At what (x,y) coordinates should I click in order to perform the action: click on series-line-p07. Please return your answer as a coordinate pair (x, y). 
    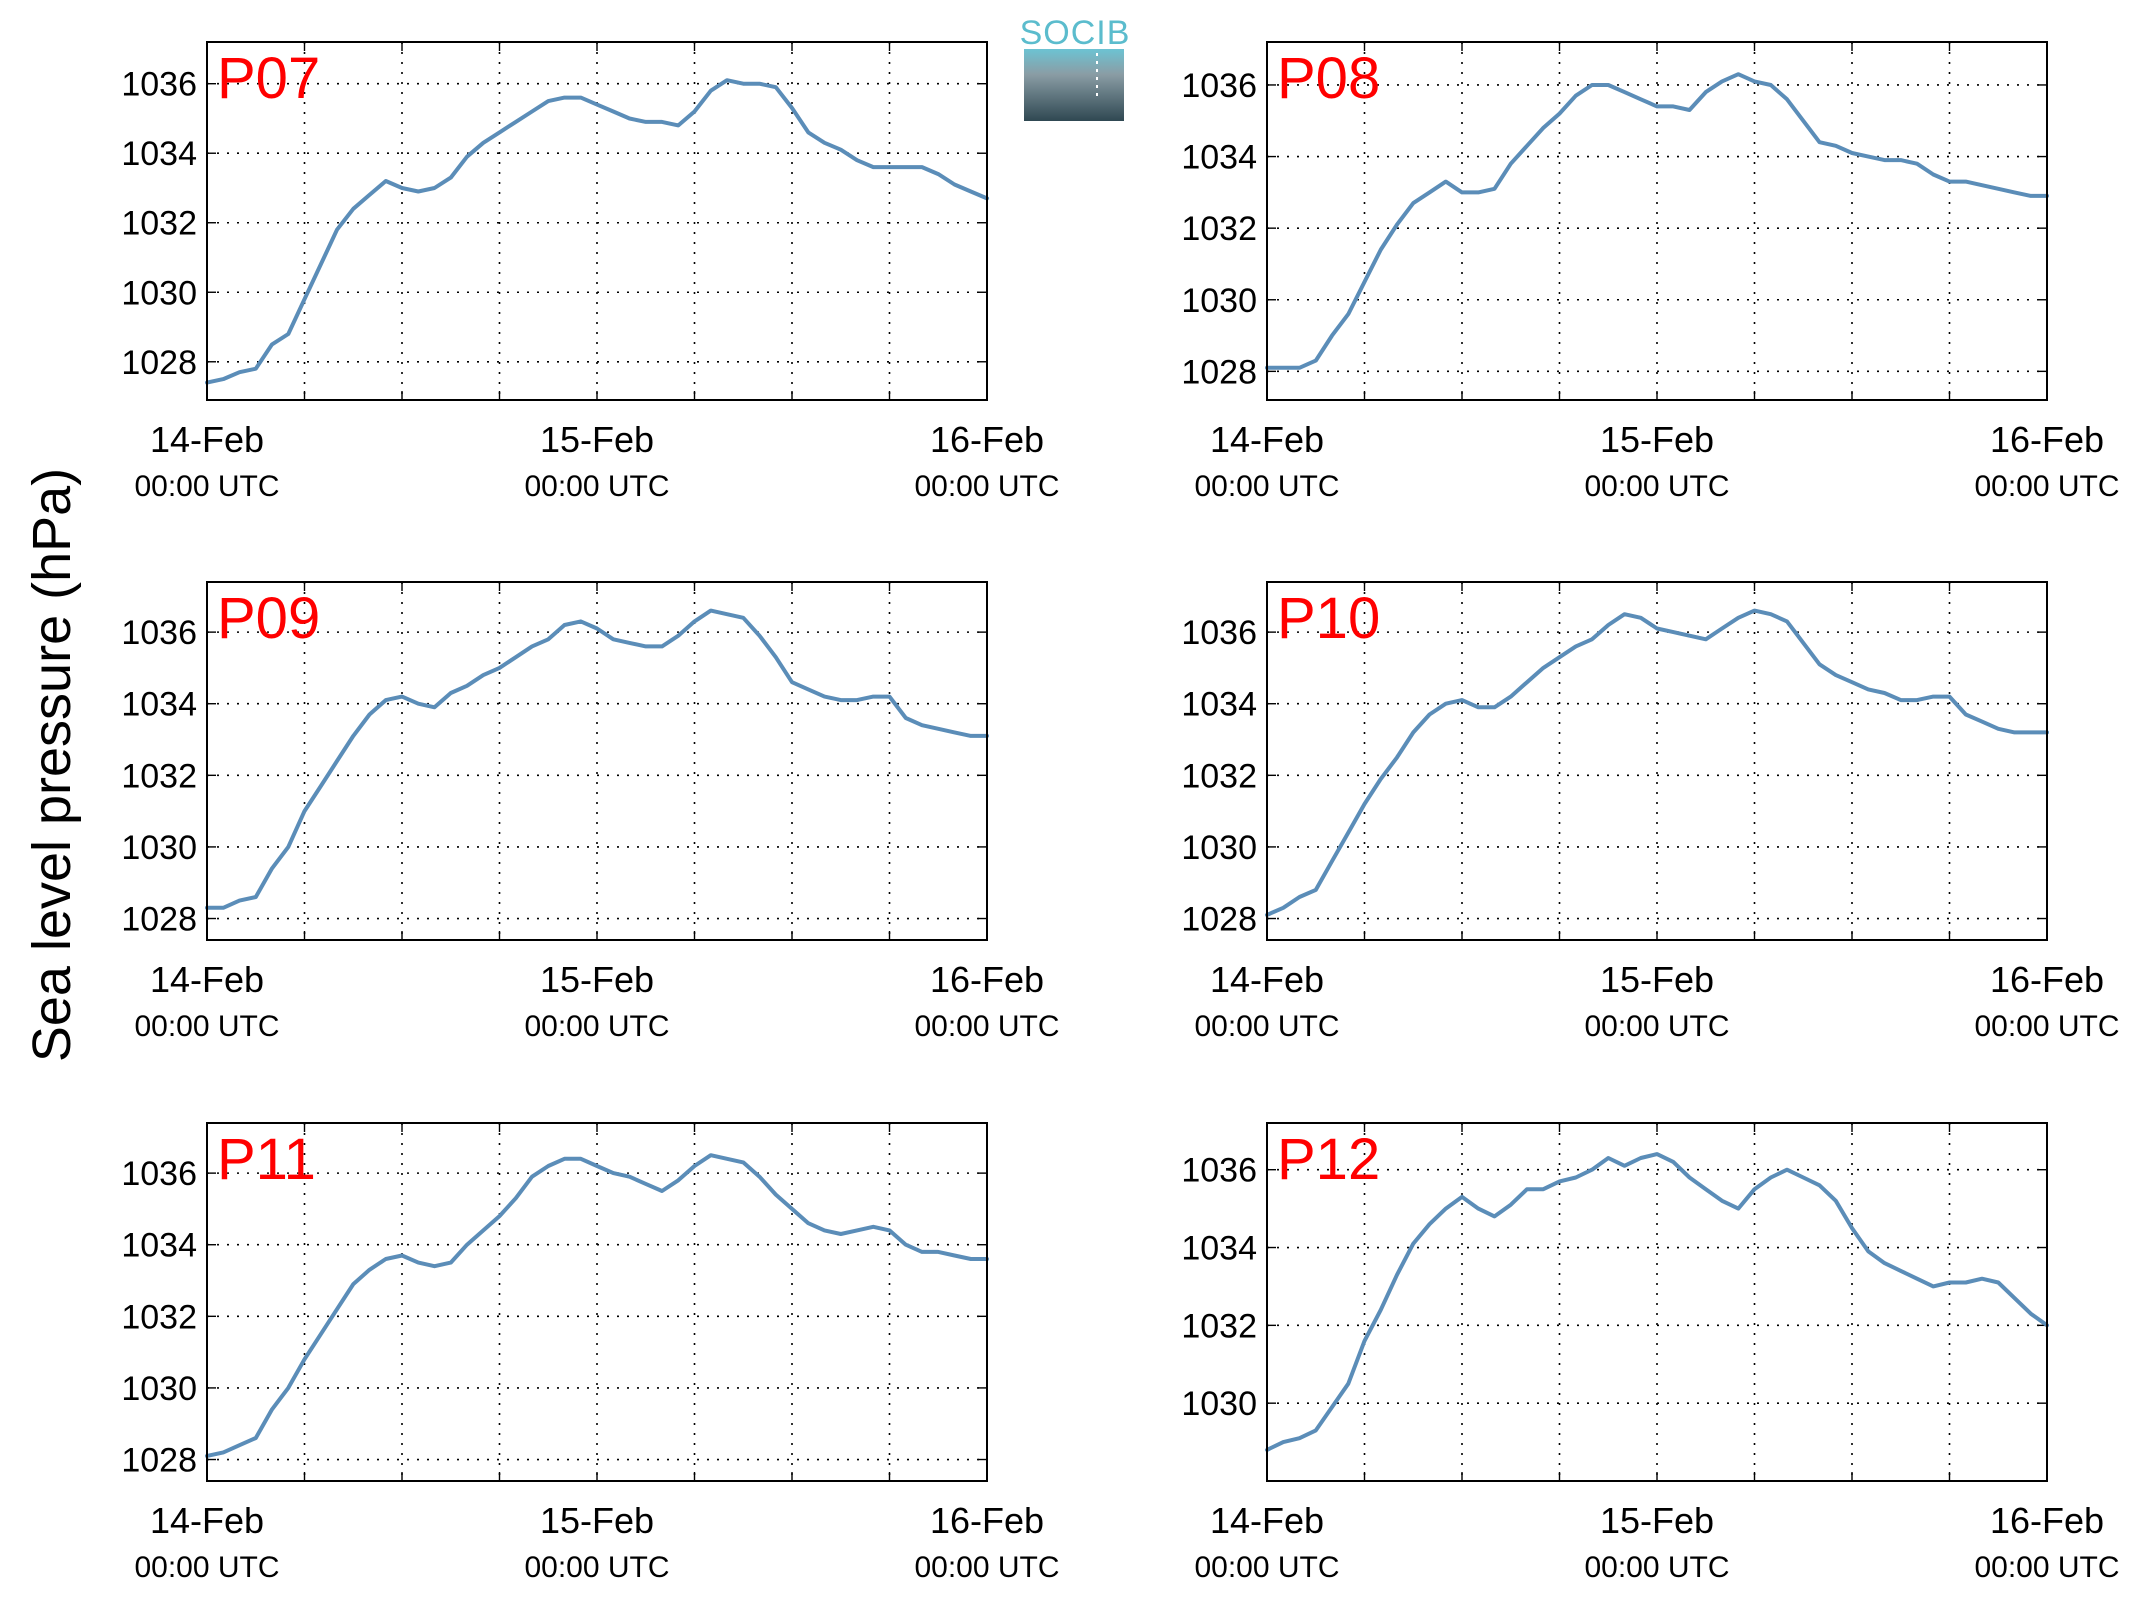
    Looking at the image, I should click on (597, 231).